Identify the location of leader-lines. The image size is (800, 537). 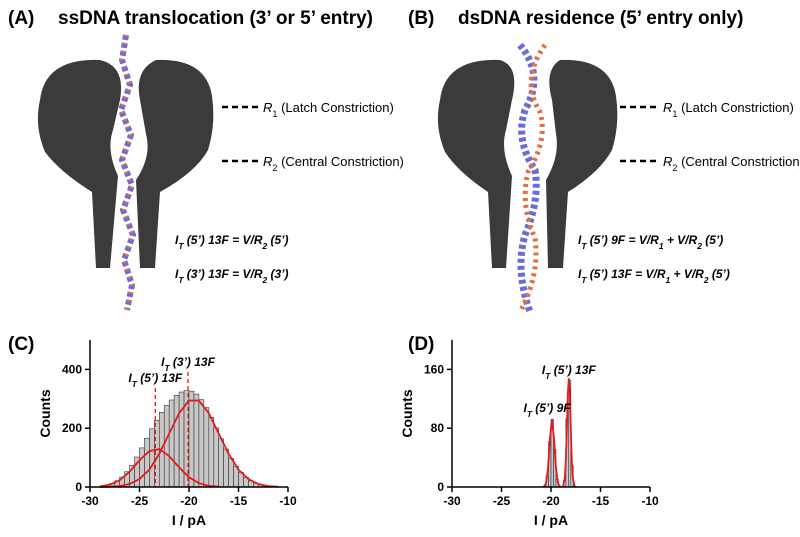
(439, 134).